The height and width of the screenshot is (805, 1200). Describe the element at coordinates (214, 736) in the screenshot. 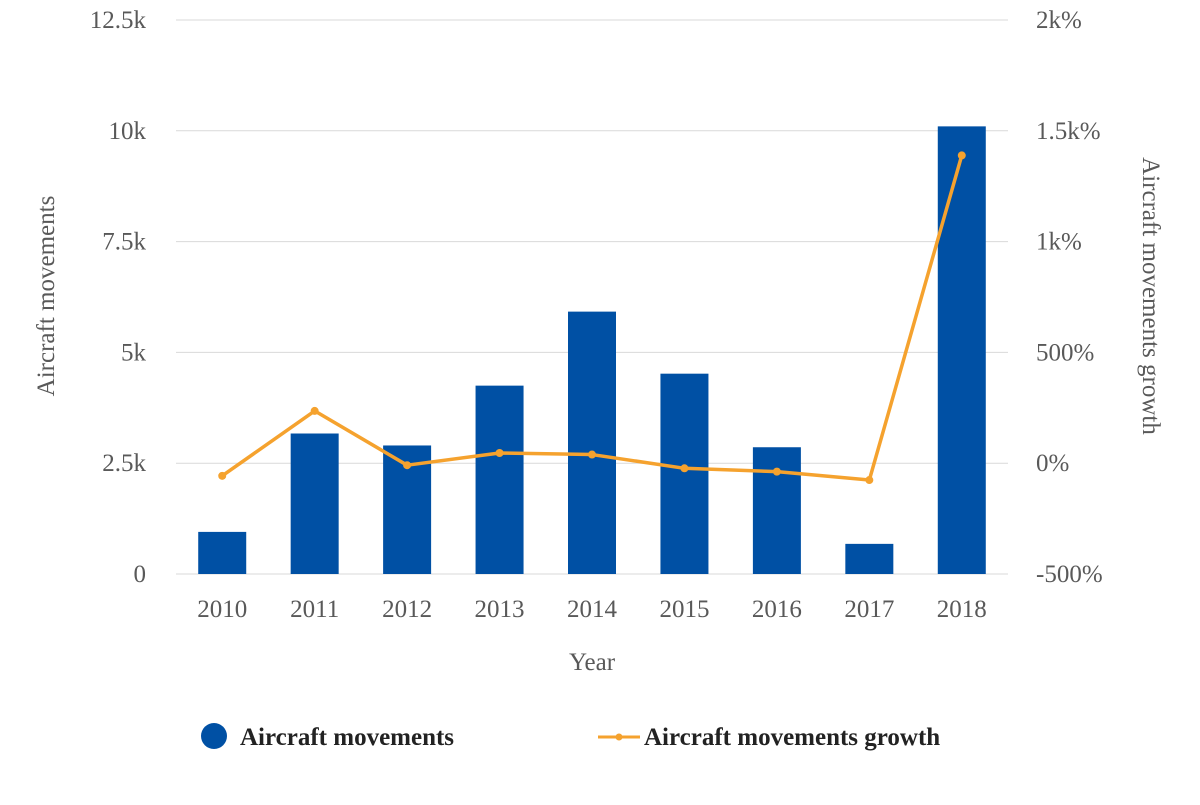

I see `legend-bar-swatch` at that location.